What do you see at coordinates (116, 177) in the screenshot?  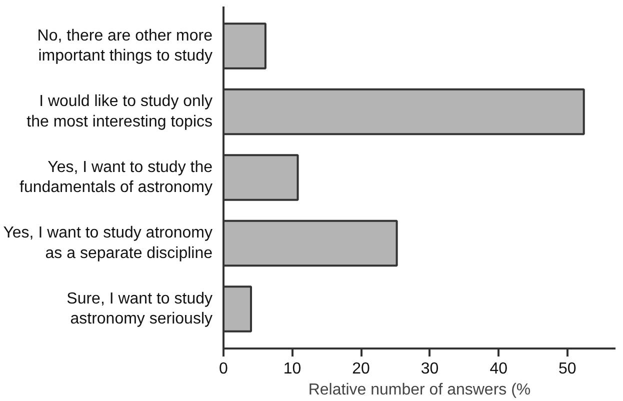 I see `y-tick-label: Yes, I want to study the fundamentals of astronomy` at bounding box center [116, 177].